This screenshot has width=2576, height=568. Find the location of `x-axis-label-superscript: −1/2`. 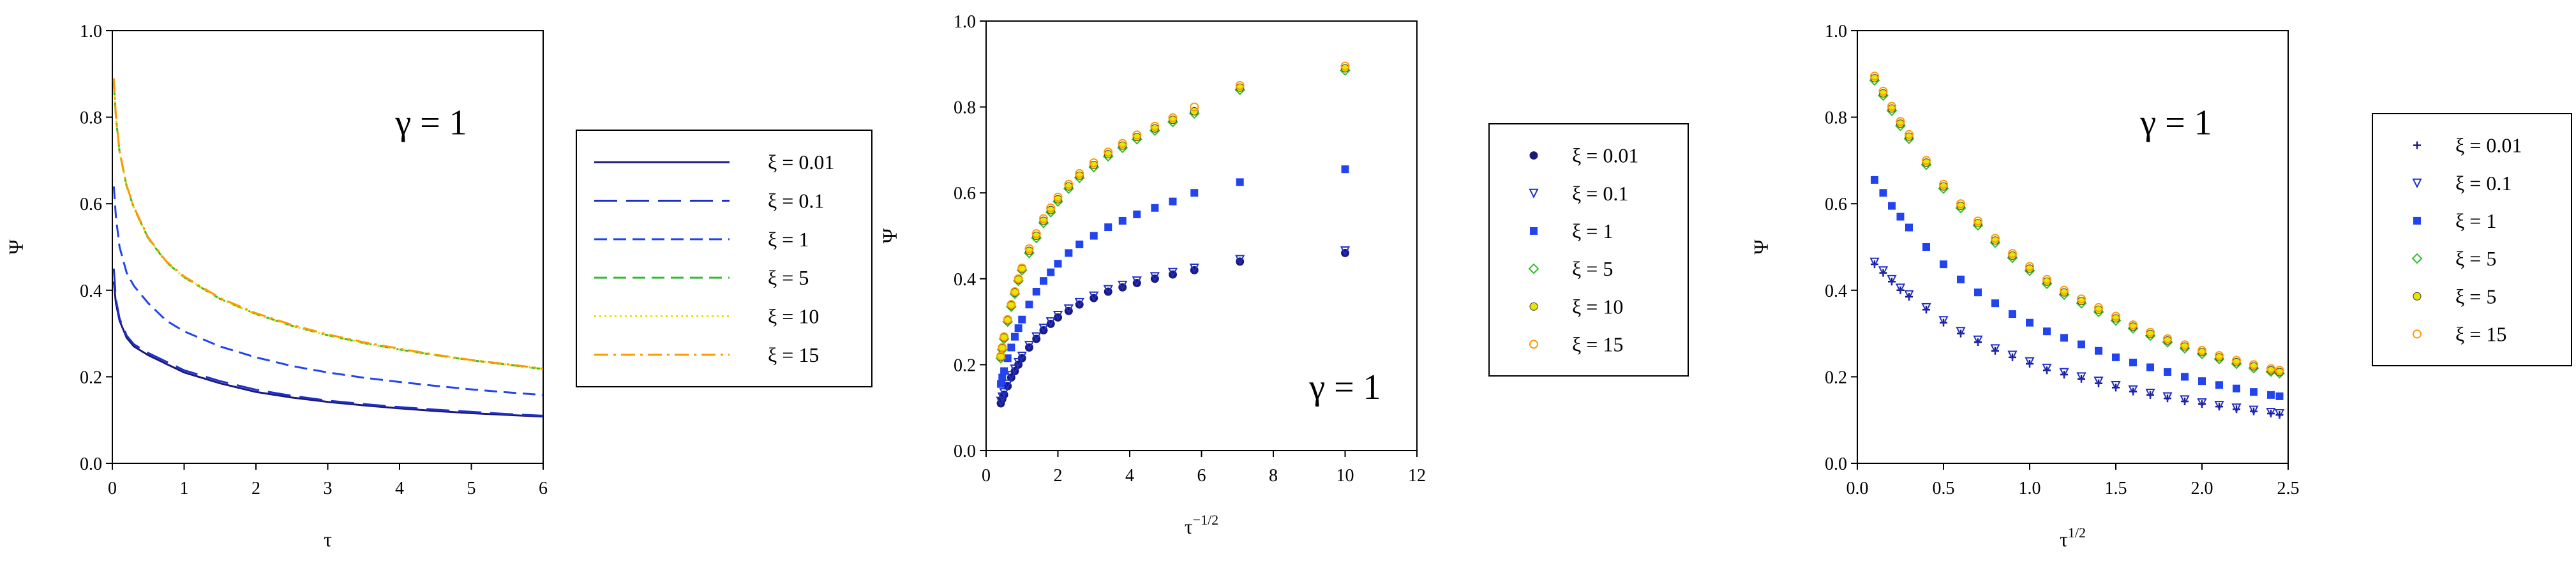

x-axis-label-superscript: −1/2 is located at coordinates (1206, 520).